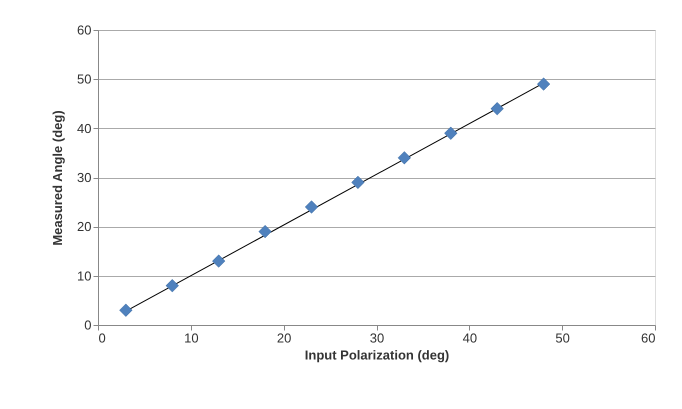 This screenshot has width=682, height=409. I want to click on y-tick-label: 10, so click(84, 276).